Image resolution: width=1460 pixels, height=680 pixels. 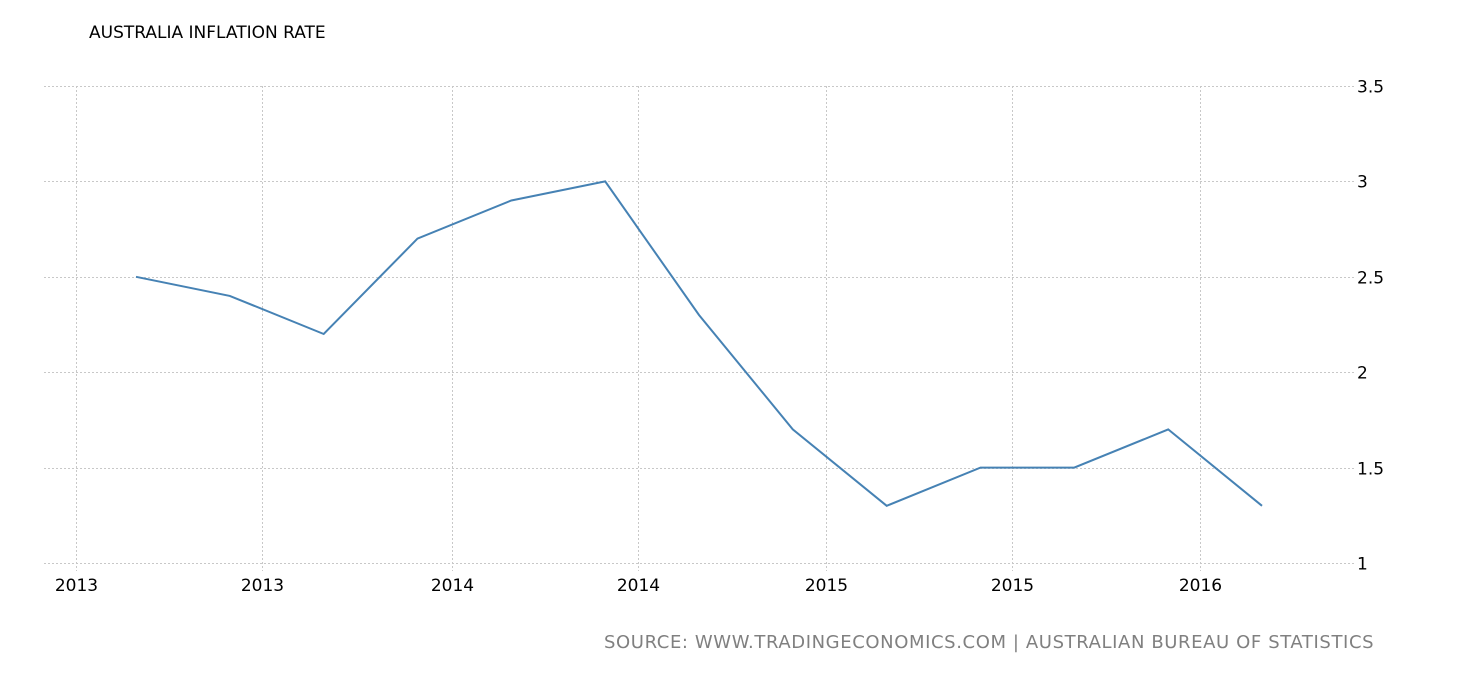 I want to click on y-tick-label: 3.5, so click(x=1370, y=88).